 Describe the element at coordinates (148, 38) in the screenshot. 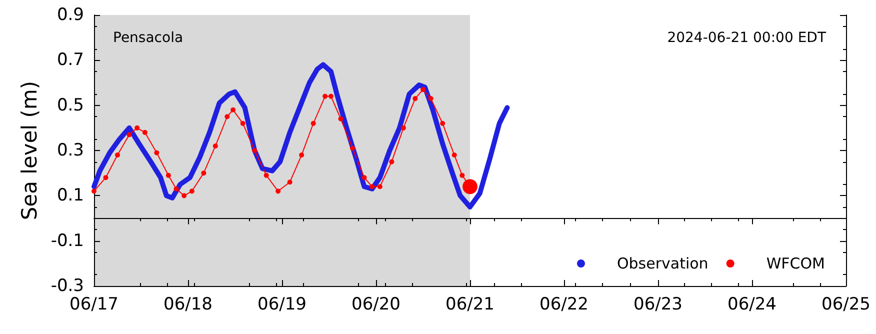

I see `annotation: Pensacola` at that location.